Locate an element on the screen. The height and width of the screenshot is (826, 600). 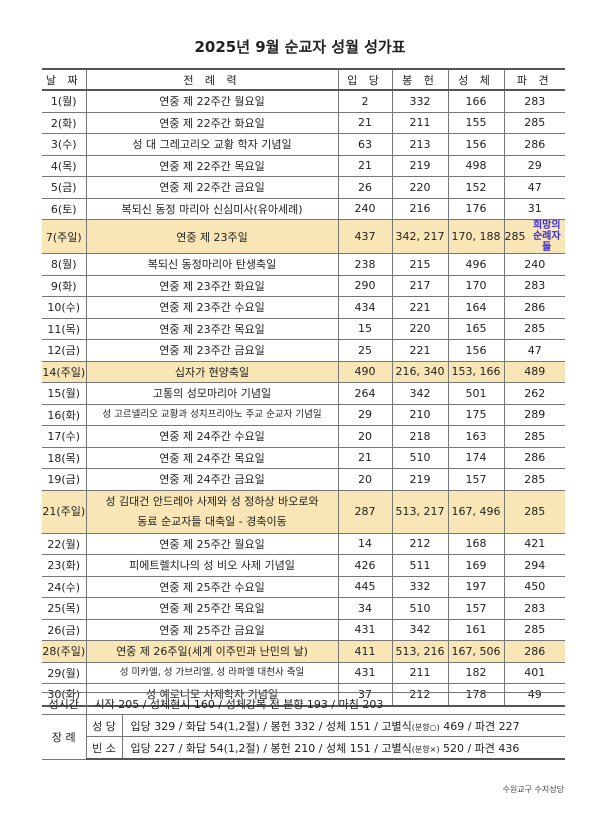
dismissal-cell: 401 is located at coordinates (534, 672).